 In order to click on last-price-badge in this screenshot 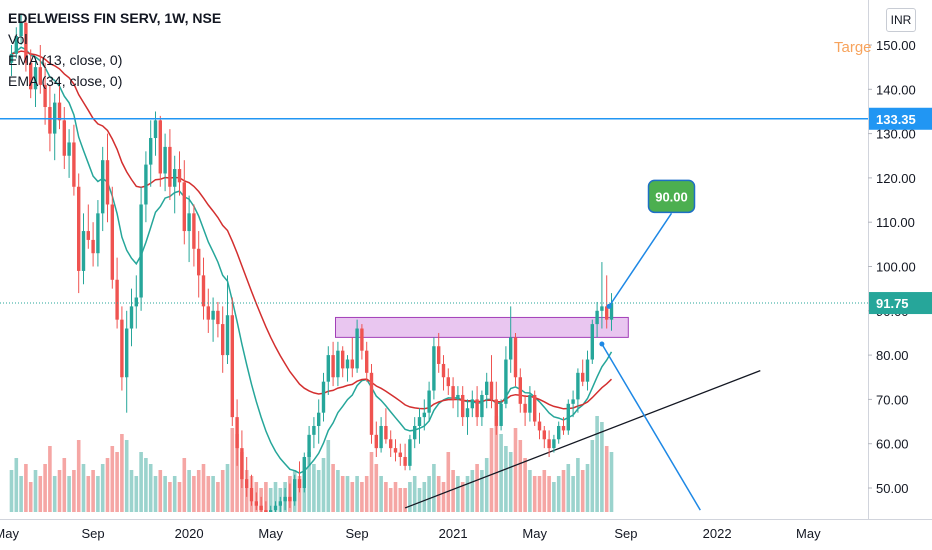, I will do `click(900, 303)`.